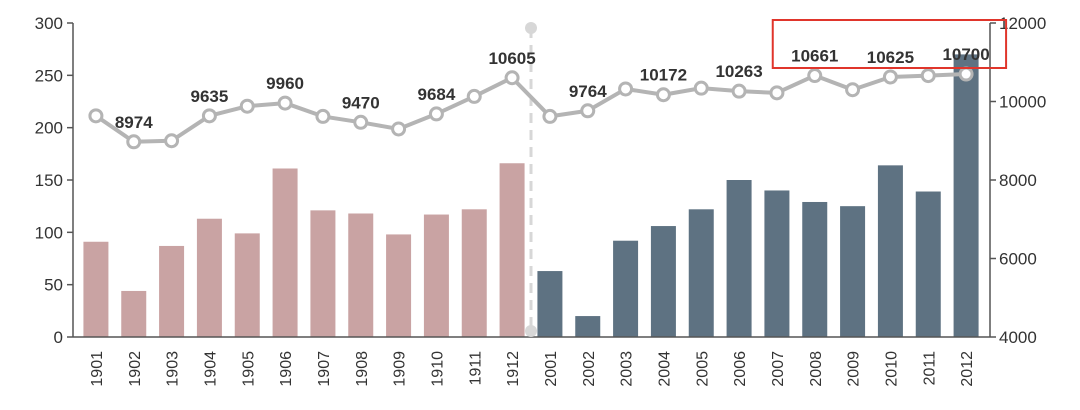  What do you see at coordinates (511, 58) in the screenshot?
I see `data-label: 10605` at bounding box center [511, 58].